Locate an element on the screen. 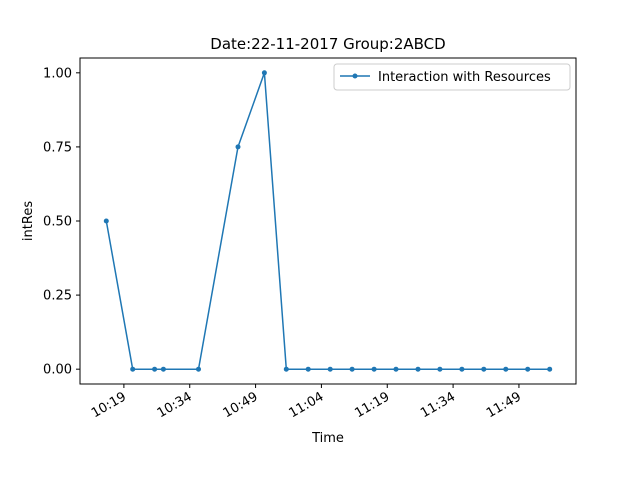 Image resolution: width=640 pixels, height=480 pixels. y-tick-label: 0.50 is located at coordinates (57, 222).